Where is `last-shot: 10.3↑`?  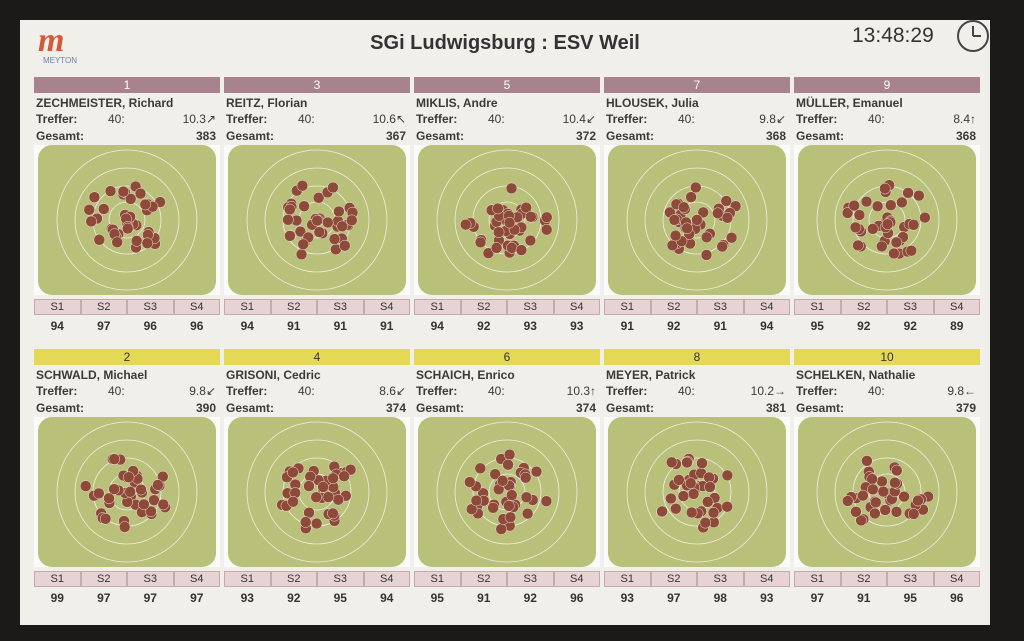
last-shot: 10.3↑ is located at coordinates (581, 391).